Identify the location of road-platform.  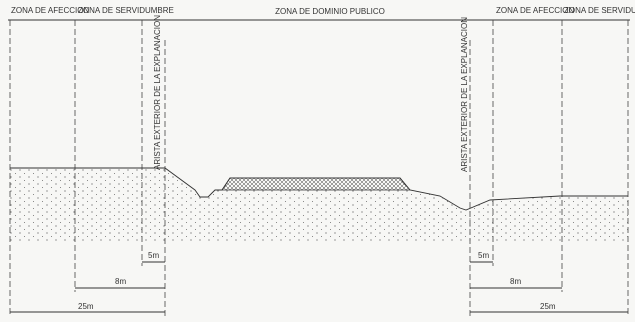
(316, 184).